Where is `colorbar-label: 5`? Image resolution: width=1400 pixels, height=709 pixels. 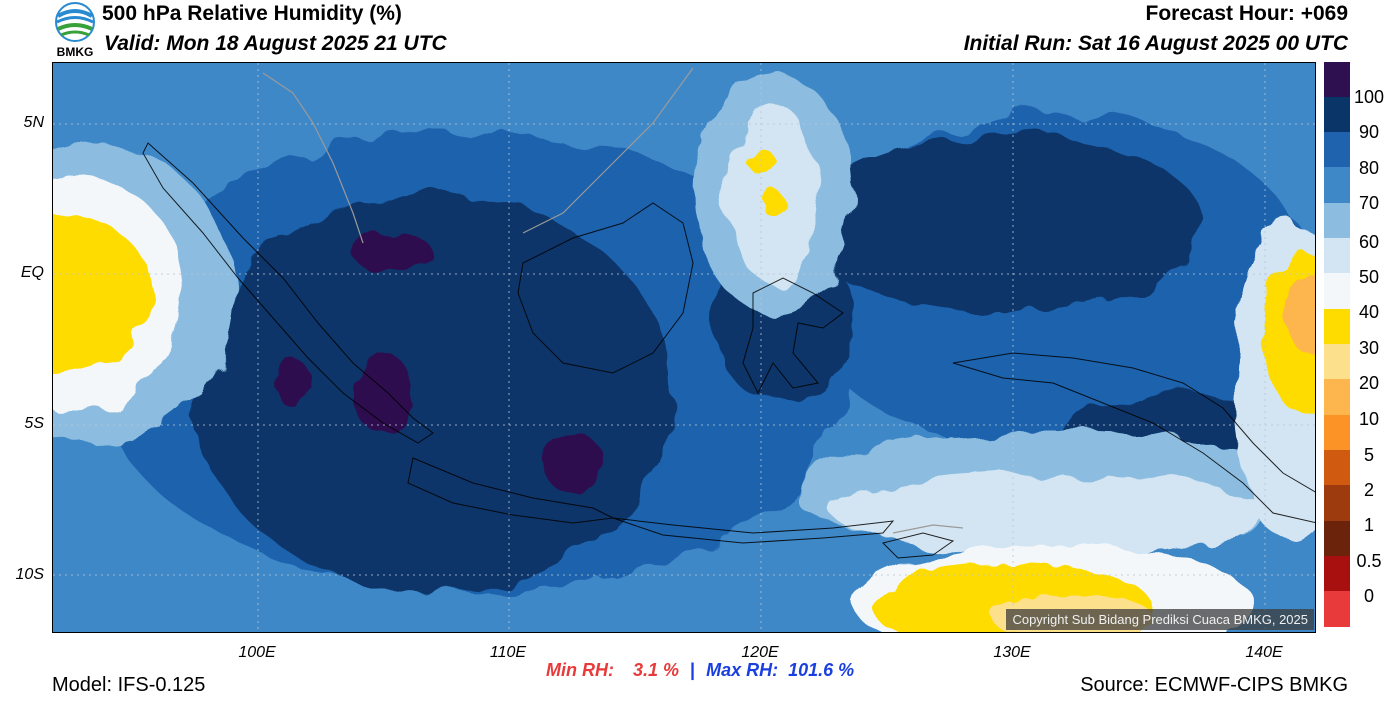 colorbar-label: 5 is located at coordinates (1368, 455).